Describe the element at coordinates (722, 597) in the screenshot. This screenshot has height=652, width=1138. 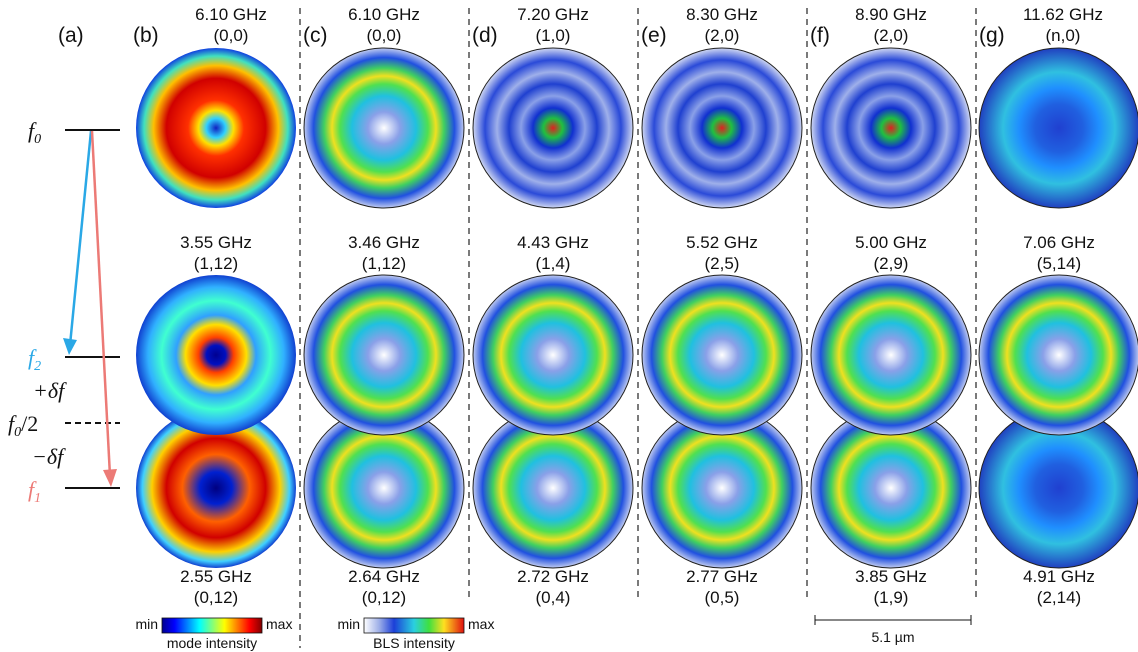
I see `bottom-mode-label: (0,5)` at that location.